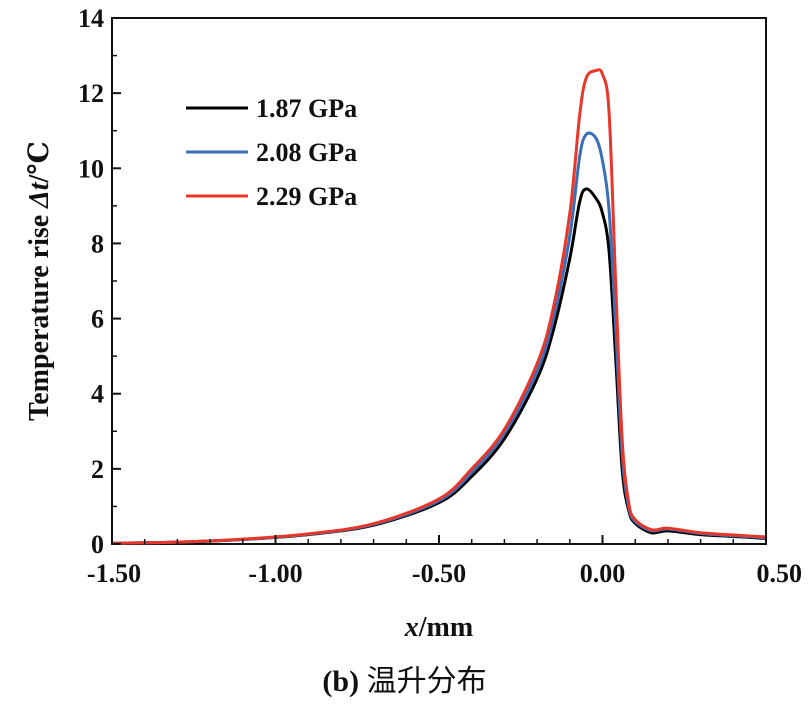 This screenshot has height=712, width=809. I want to click on y-axis-label: Temperature rise Δt/℃, so click(39, 281).